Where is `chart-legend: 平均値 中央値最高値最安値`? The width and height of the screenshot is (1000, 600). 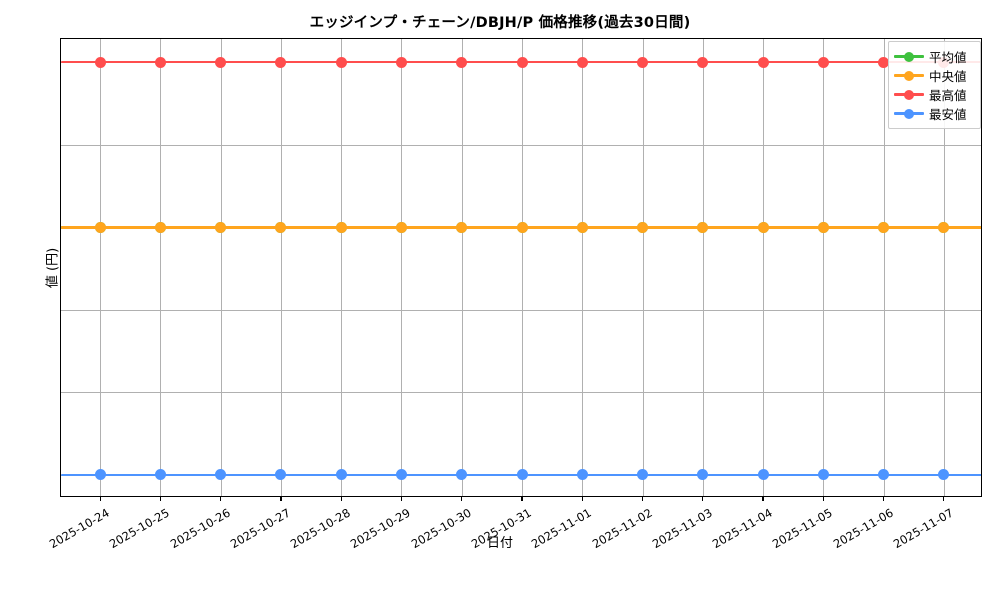 chart-legend: 平均値 中央値最高値最安値 is located at coordinates (934, 85).